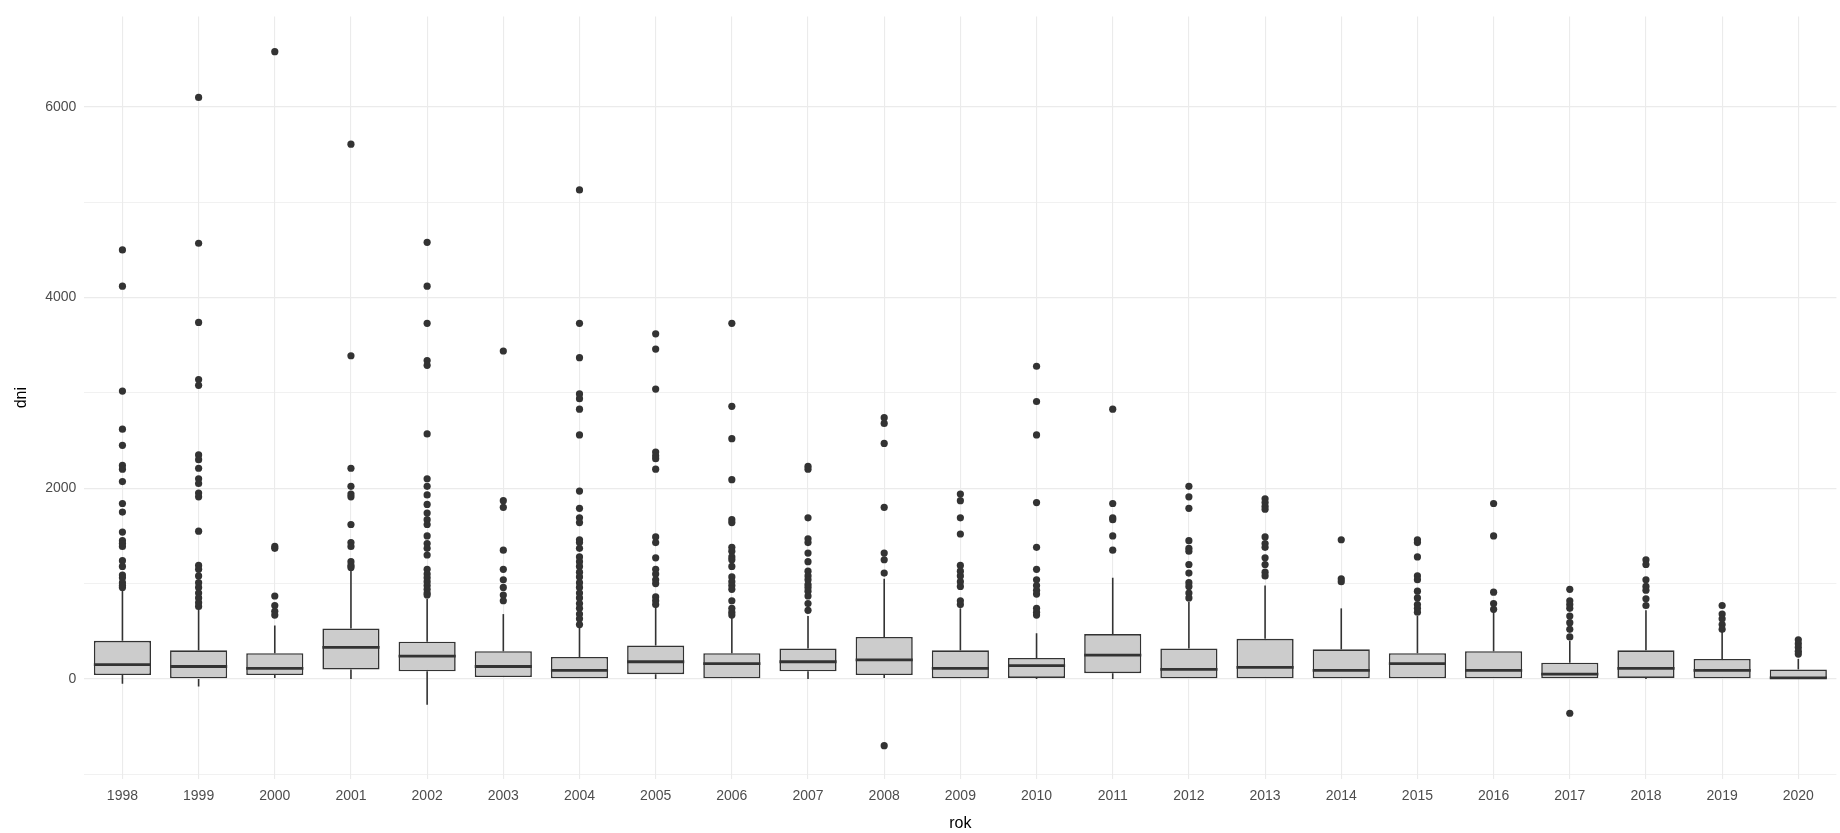  I want to click on x-tick-label: 2003, so click(503, 795).